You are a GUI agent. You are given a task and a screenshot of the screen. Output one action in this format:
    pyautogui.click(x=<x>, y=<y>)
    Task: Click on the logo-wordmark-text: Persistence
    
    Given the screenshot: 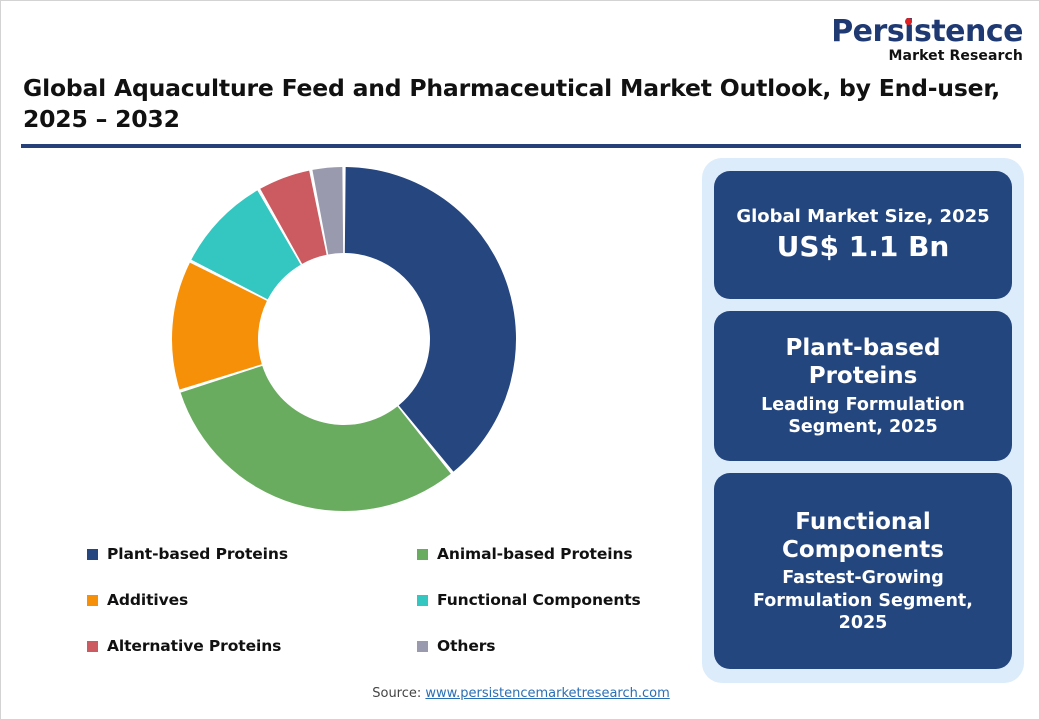 What is the action you would take?
    pyautogui.click(x=927, y=31)
    